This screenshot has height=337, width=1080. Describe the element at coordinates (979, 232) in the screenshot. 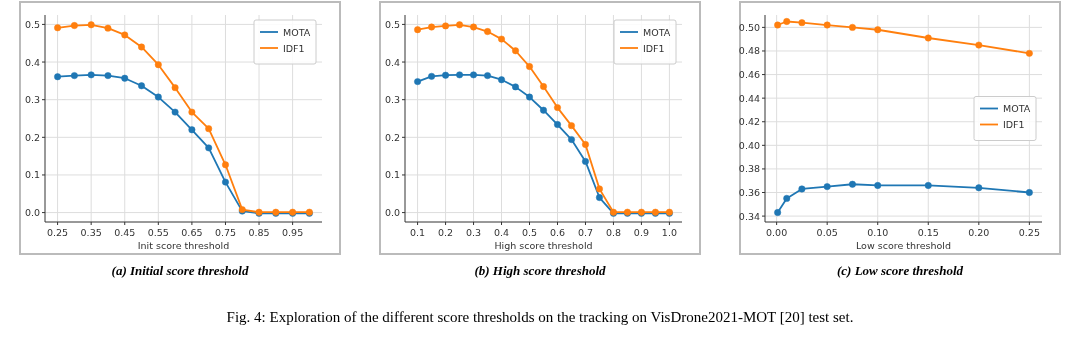

I see `x-tick-label: 0.20` at that location.